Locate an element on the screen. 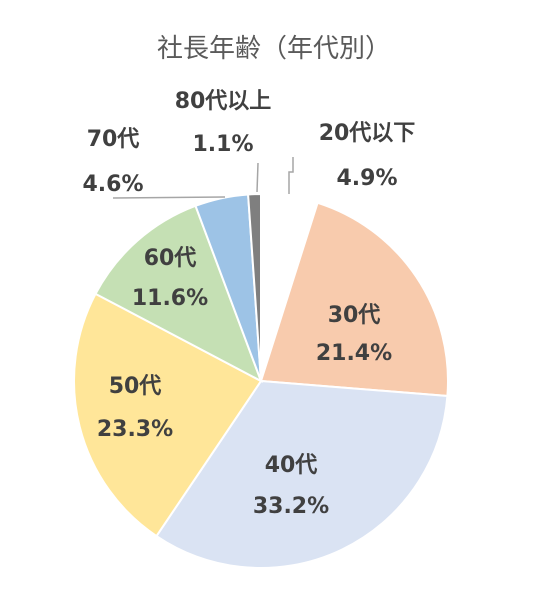 This screenshot has width=549, height=610. pie-slice-50s is located at coordinates (168, 415).